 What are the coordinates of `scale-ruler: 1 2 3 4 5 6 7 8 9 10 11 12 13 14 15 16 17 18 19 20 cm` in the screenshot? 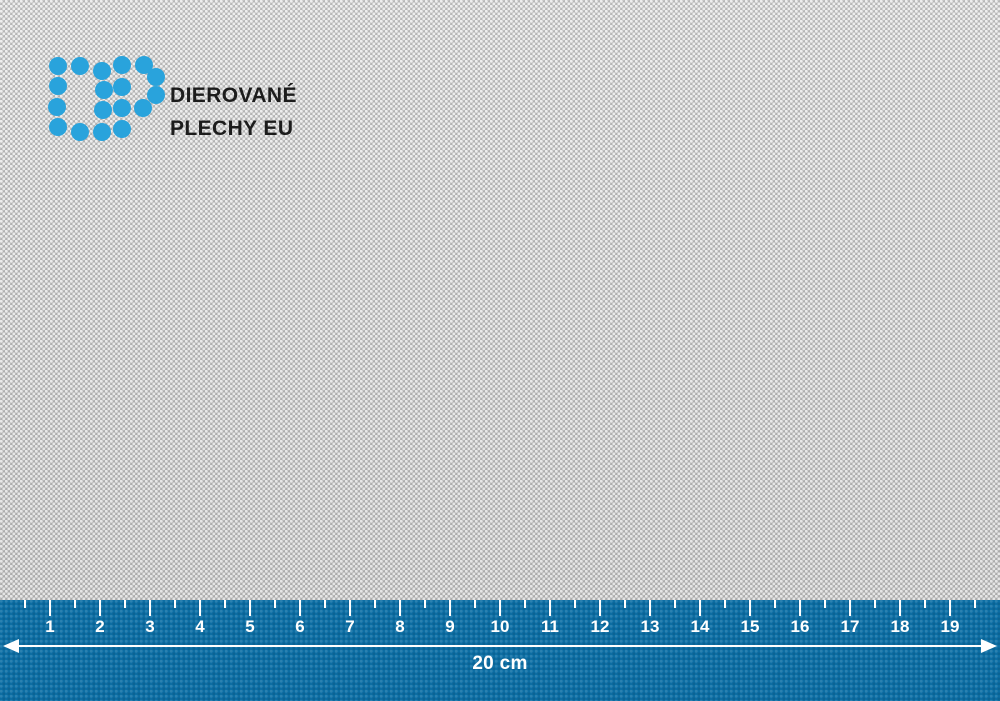 It's located at (500, 650).